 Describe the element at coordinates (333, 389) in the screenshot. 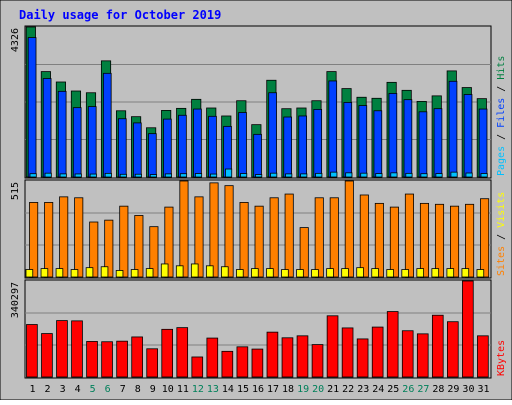

I see `x-tick-label: 21` at that location.